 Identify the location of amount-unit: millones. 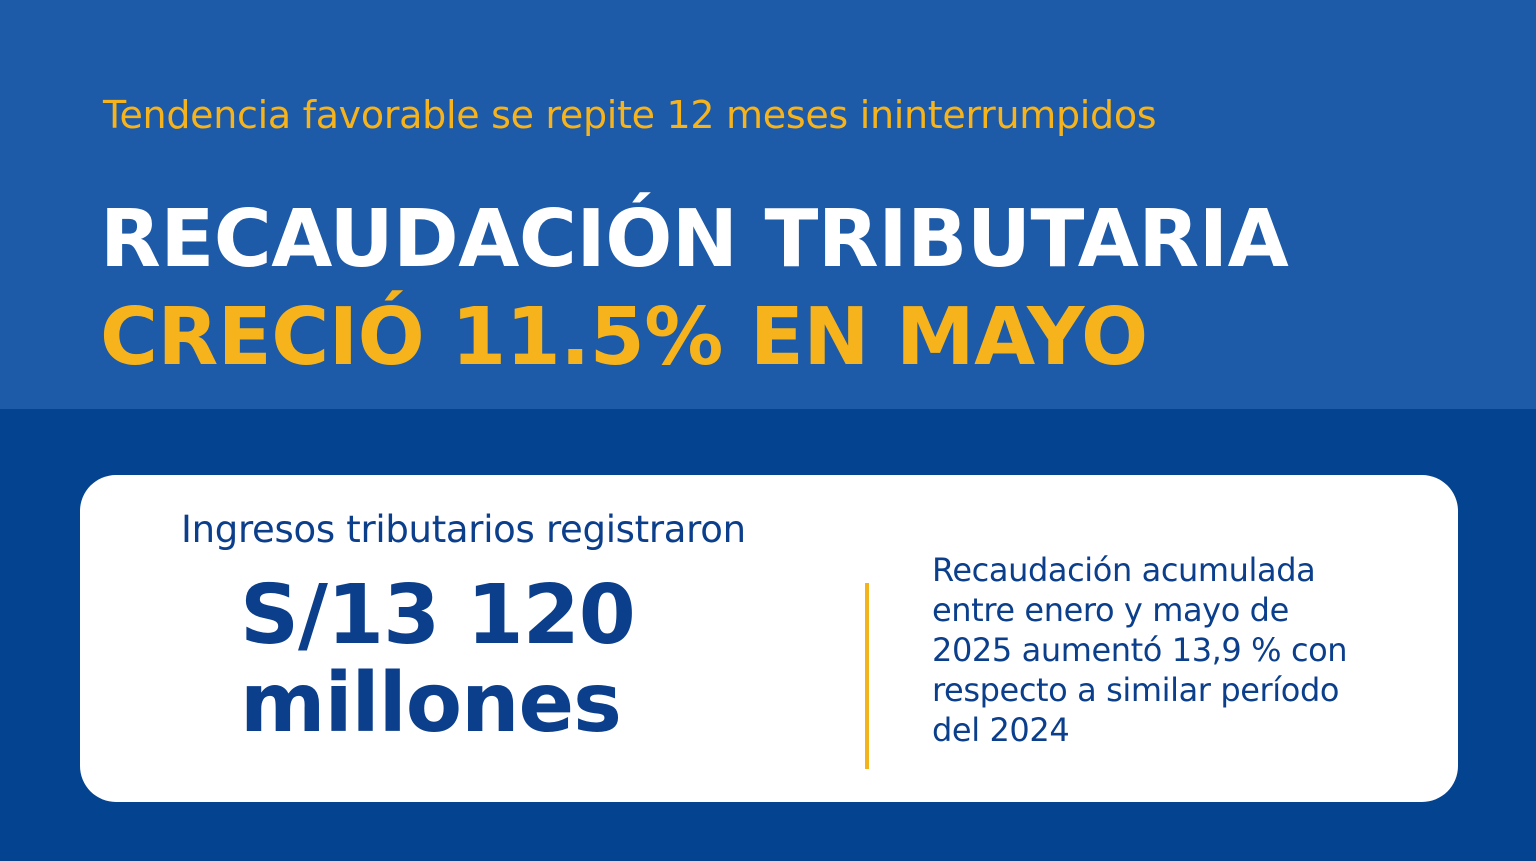
(431, 703).